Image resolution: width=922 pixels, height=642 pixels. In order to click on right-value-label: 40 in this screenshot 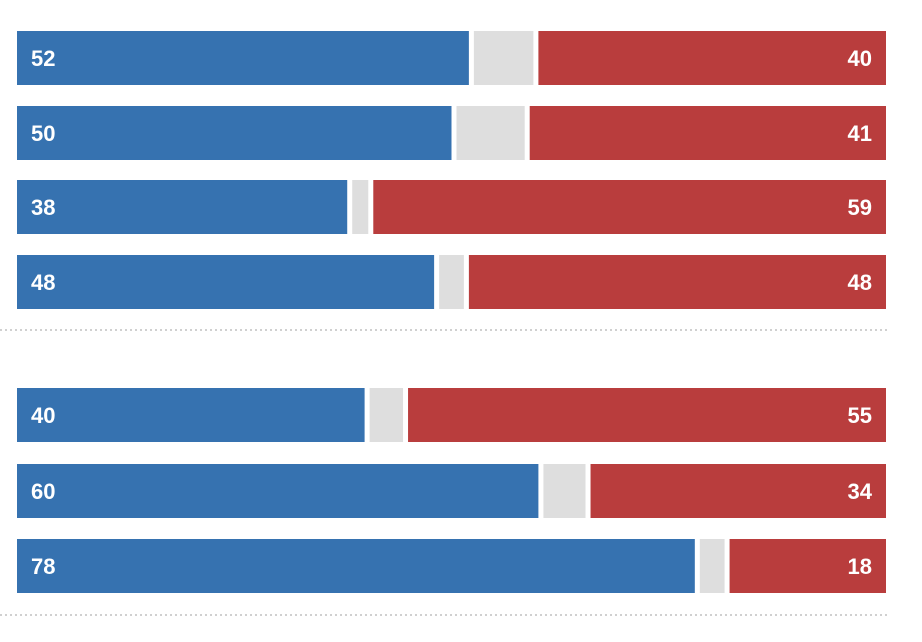, I will do `click(860, 58)`.